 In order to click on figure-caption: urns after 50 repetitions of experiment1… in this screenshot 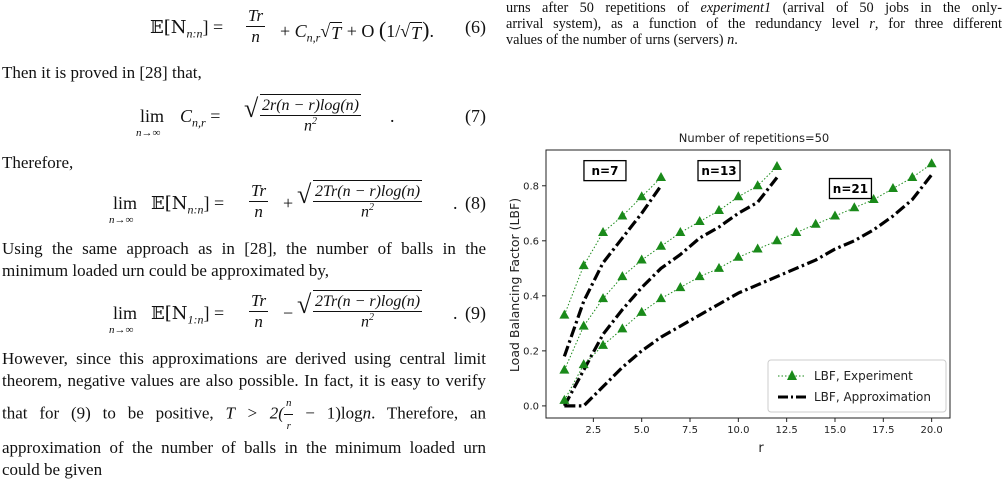, I will do `click(754, 24)`.